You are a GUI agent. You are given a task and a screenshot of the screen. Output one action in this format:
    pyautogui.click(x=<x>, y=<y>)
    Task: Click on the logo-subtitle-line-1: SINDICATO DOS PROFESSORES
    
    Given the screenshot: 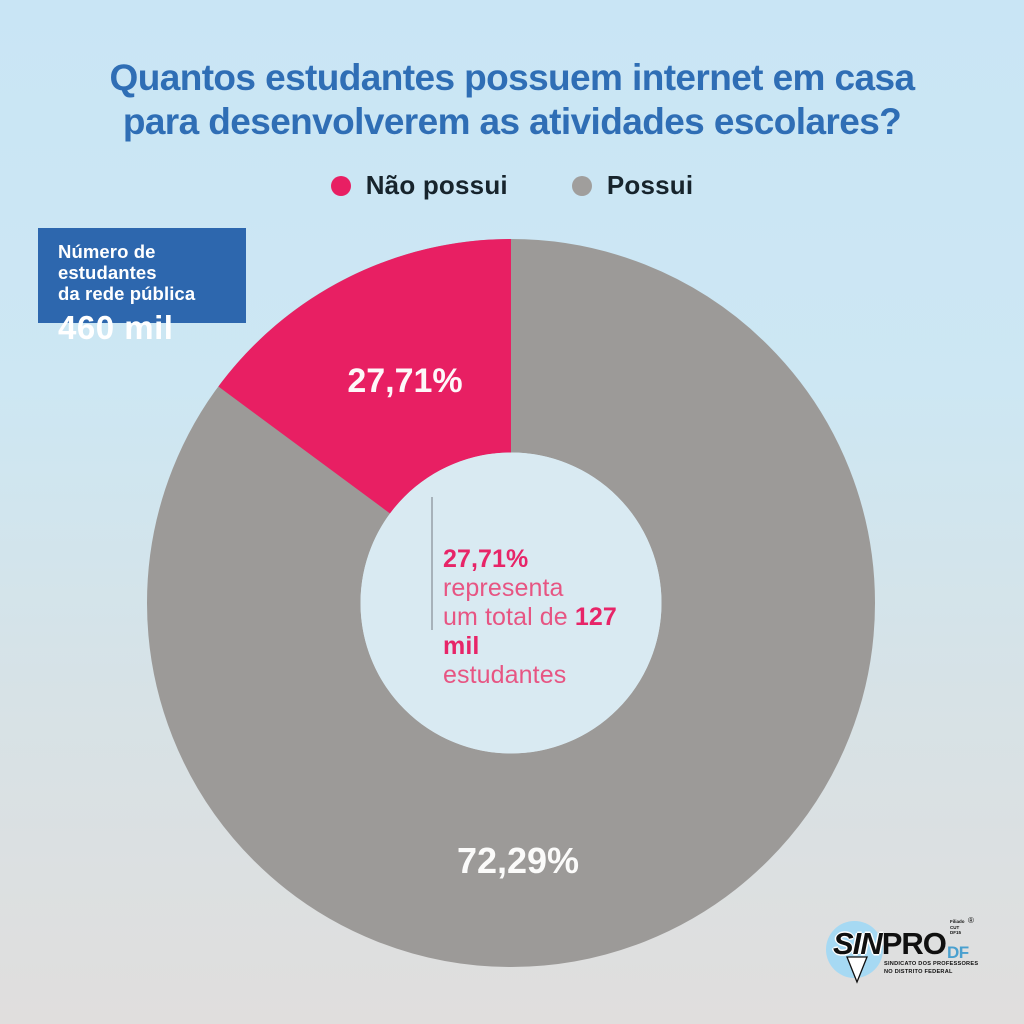 What is the action you would take?
    pyautogui.click(x=931, y=964)
    